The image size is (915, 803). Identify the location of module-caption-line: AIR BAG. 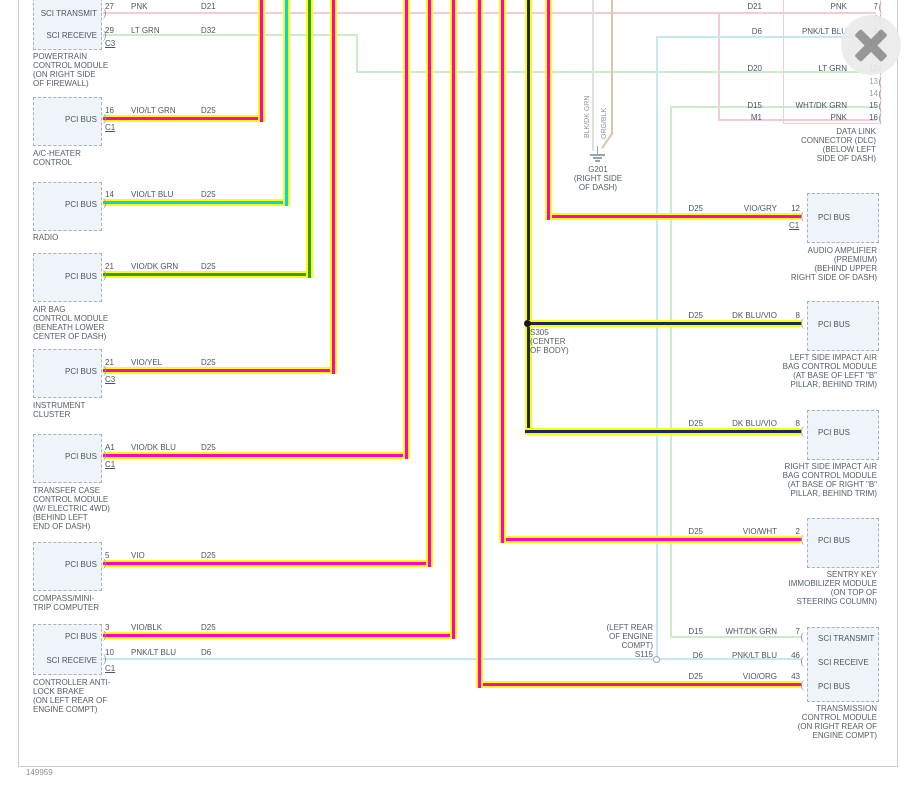
(49, 309).